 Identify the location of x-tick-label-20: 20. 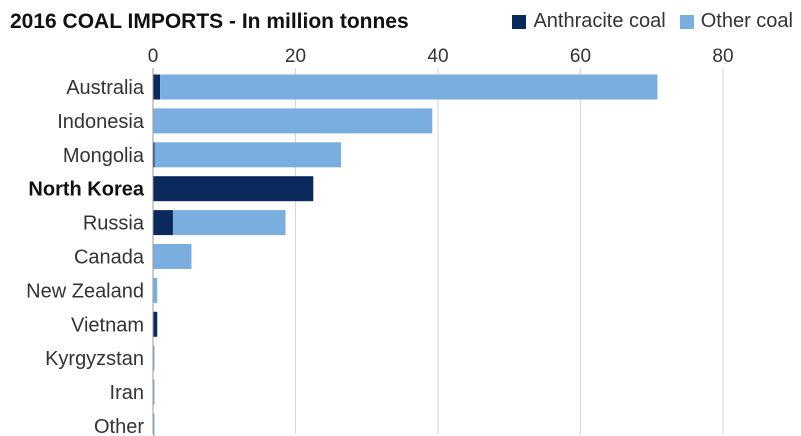
(295, 56).